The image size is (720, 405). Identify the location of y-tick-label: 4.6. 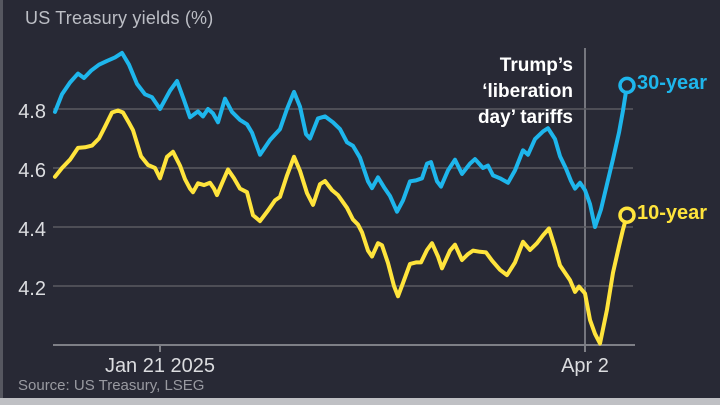
(32, 171).